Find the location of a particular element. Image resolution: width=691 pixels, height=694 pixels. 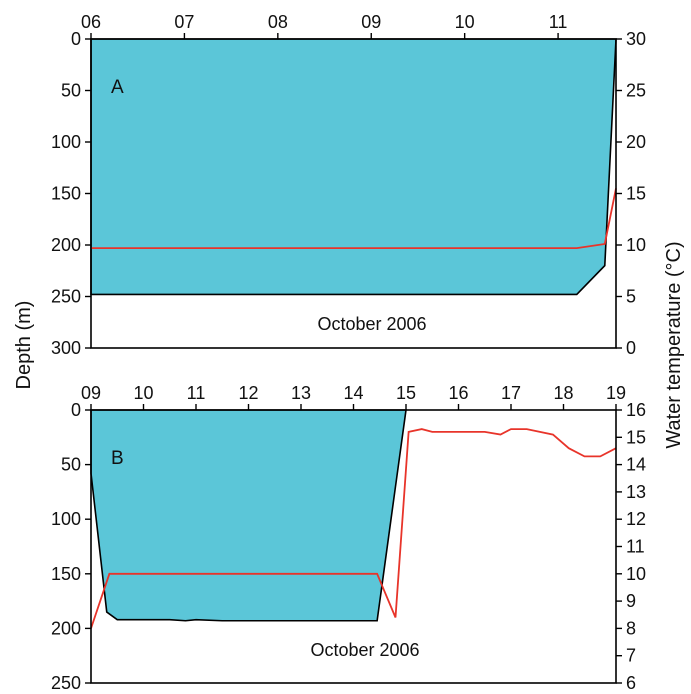

temperature-tick-label: 9 is located at coordinates (631, 601).